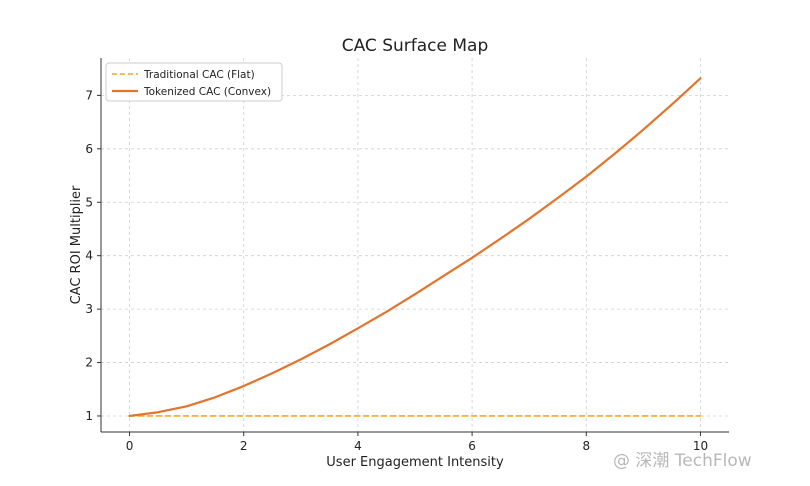  What do you see at coordinates (130, 446) in the screenshot?
I see `x-tick-label: 0` at bounding box center [130, 446].